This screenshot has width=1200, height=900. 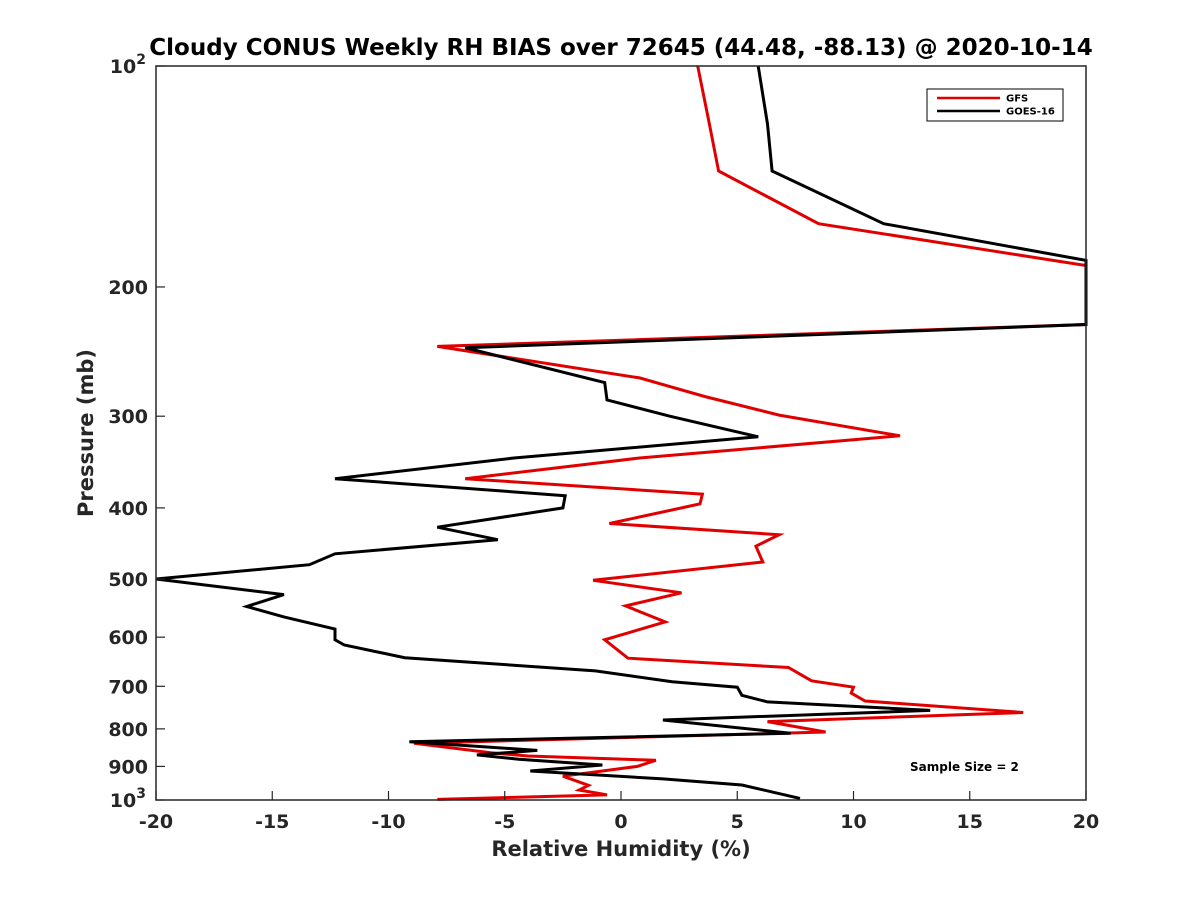 What do you see at coordinates (620, 822) in the screenshot?
I see `x-tick-label: 0` at bounding box center [620, 822].